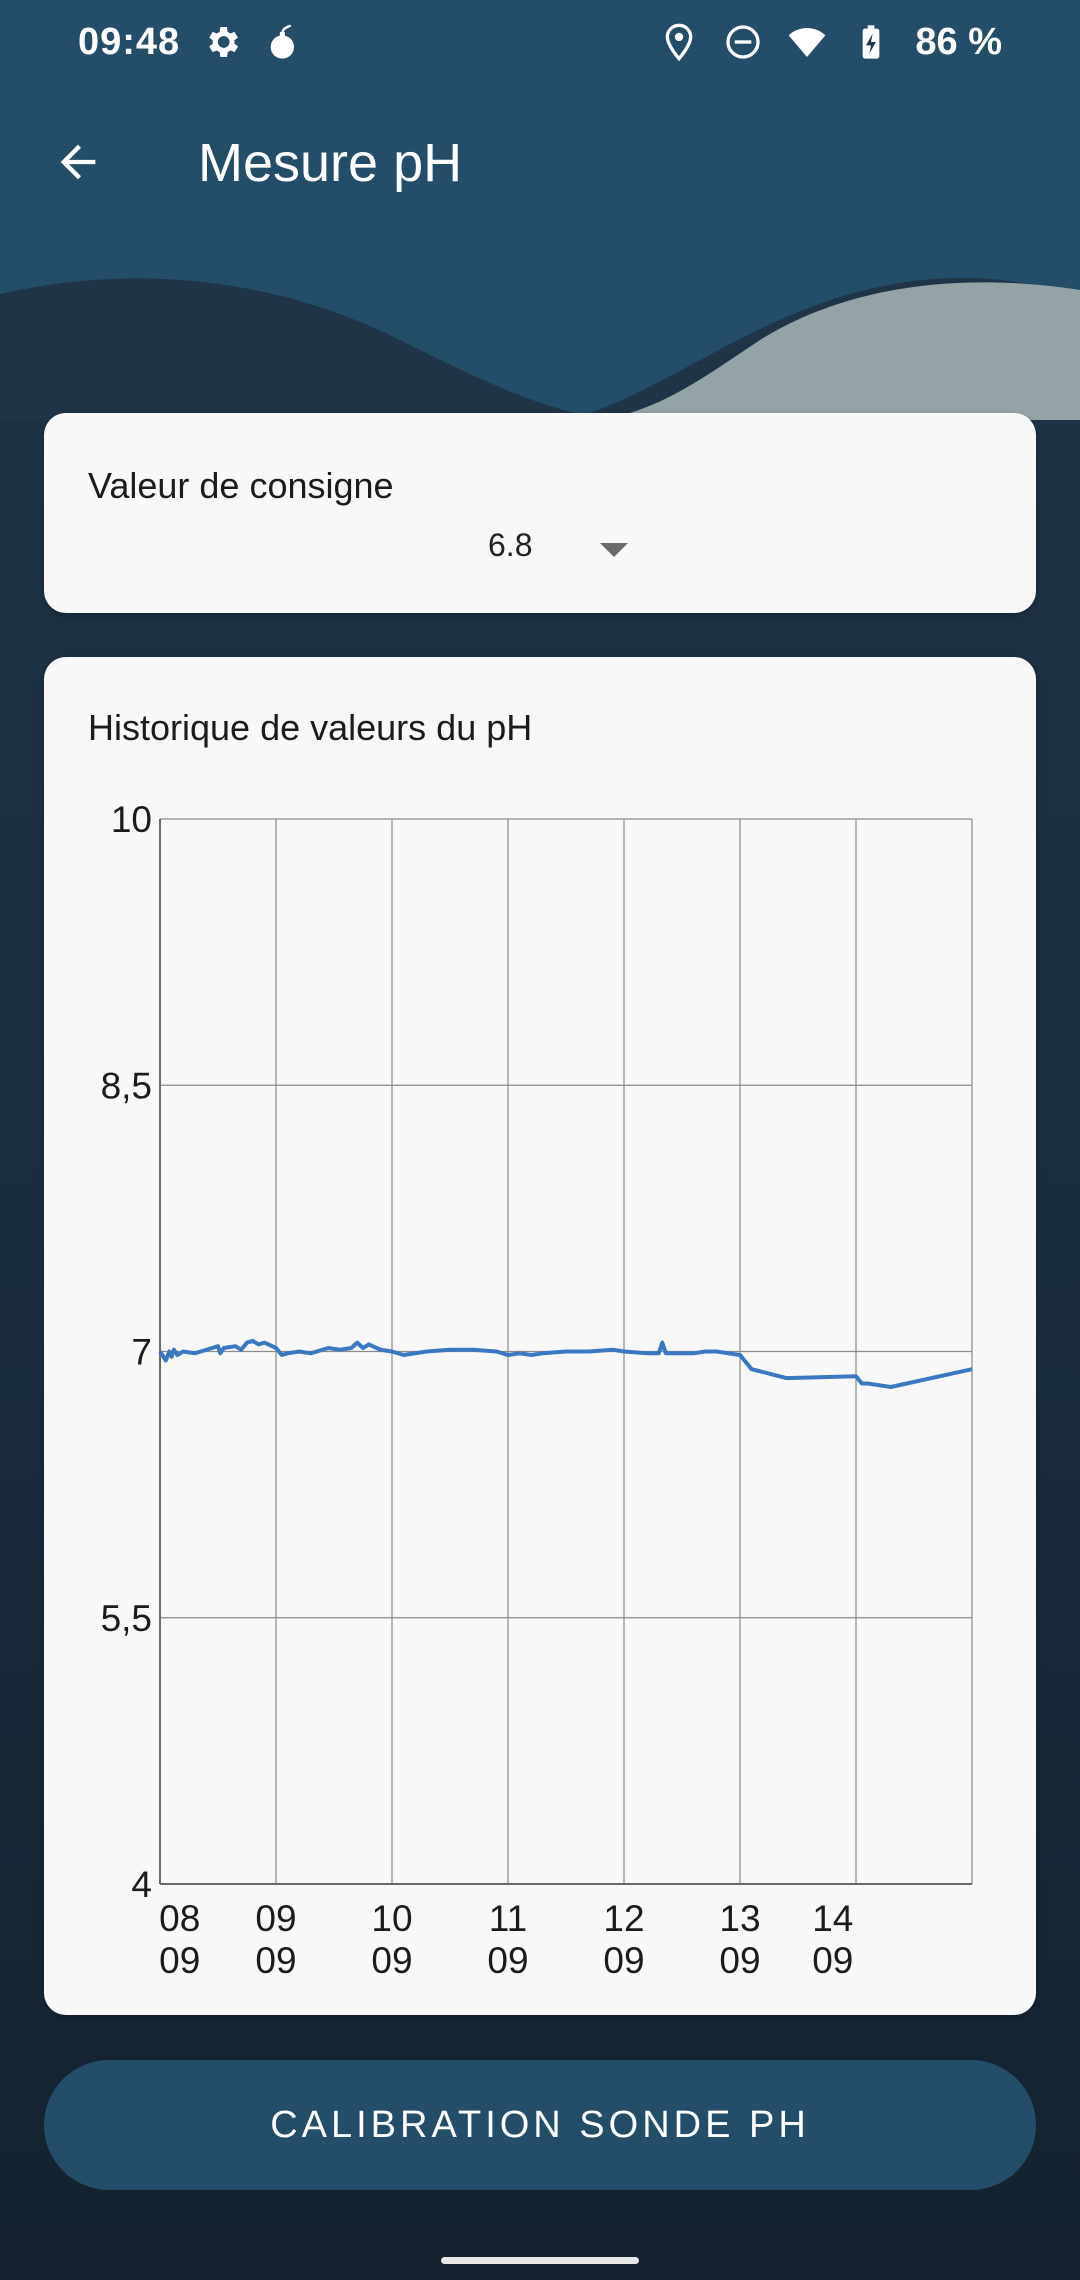 This screenshot has width=1080, height=2280. I want to click on status-time: 09:48, so click(129, 41).